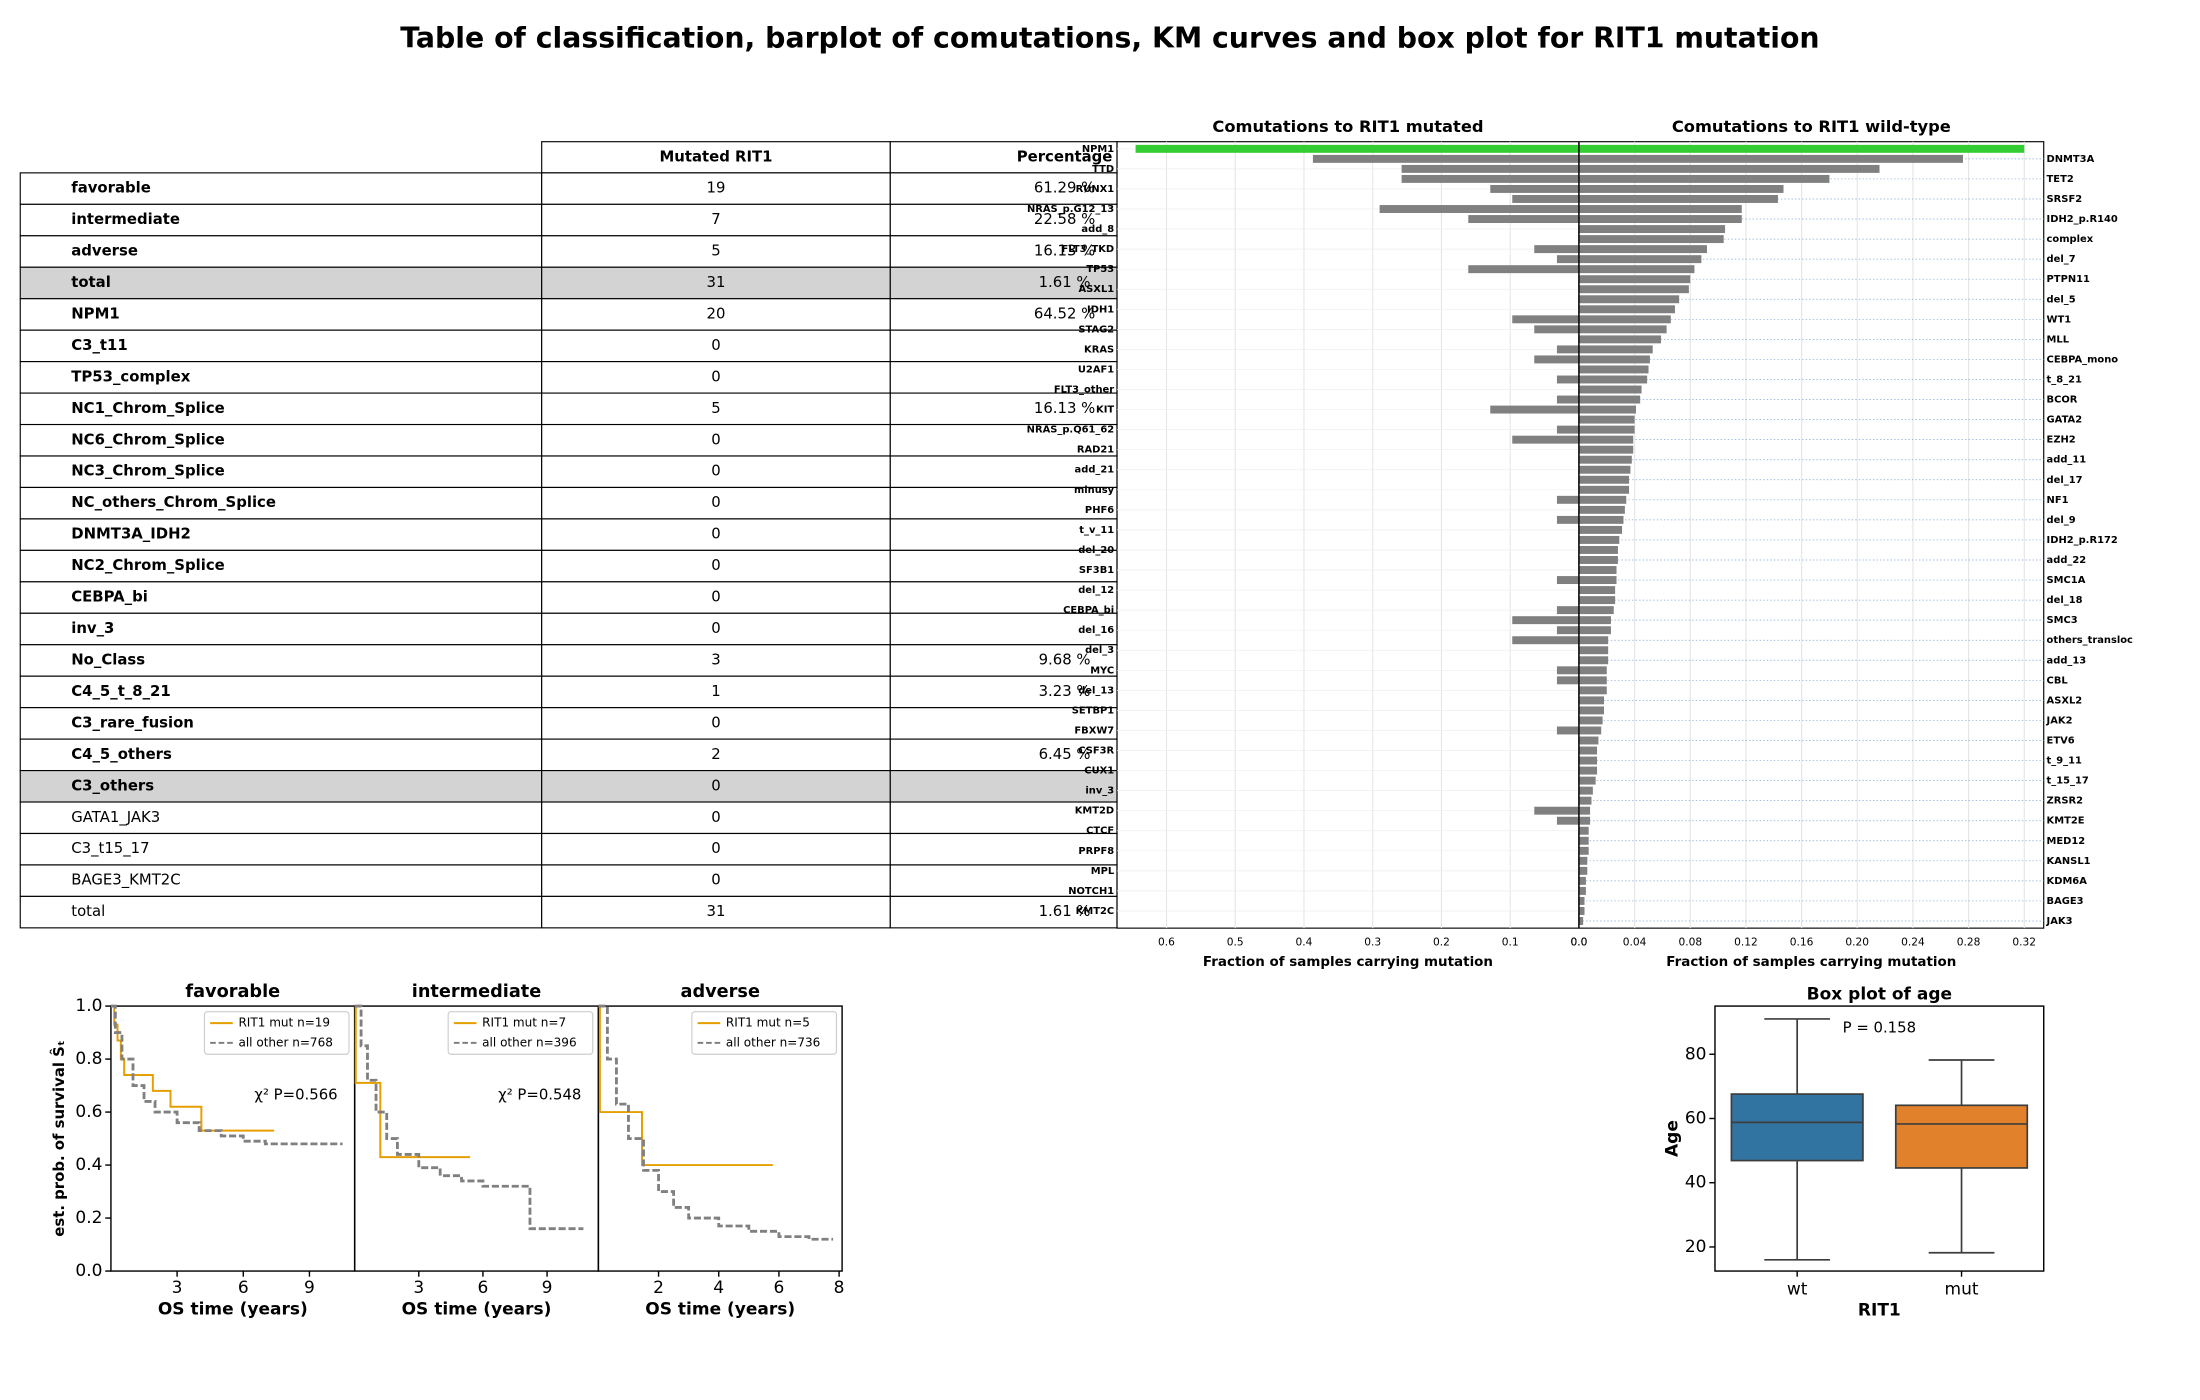 The height and width of the screenshot is (1400, 2200). Describe the element at coordinates (1096, 630) in the screenshot. I see `category-label: del_16` at that location.